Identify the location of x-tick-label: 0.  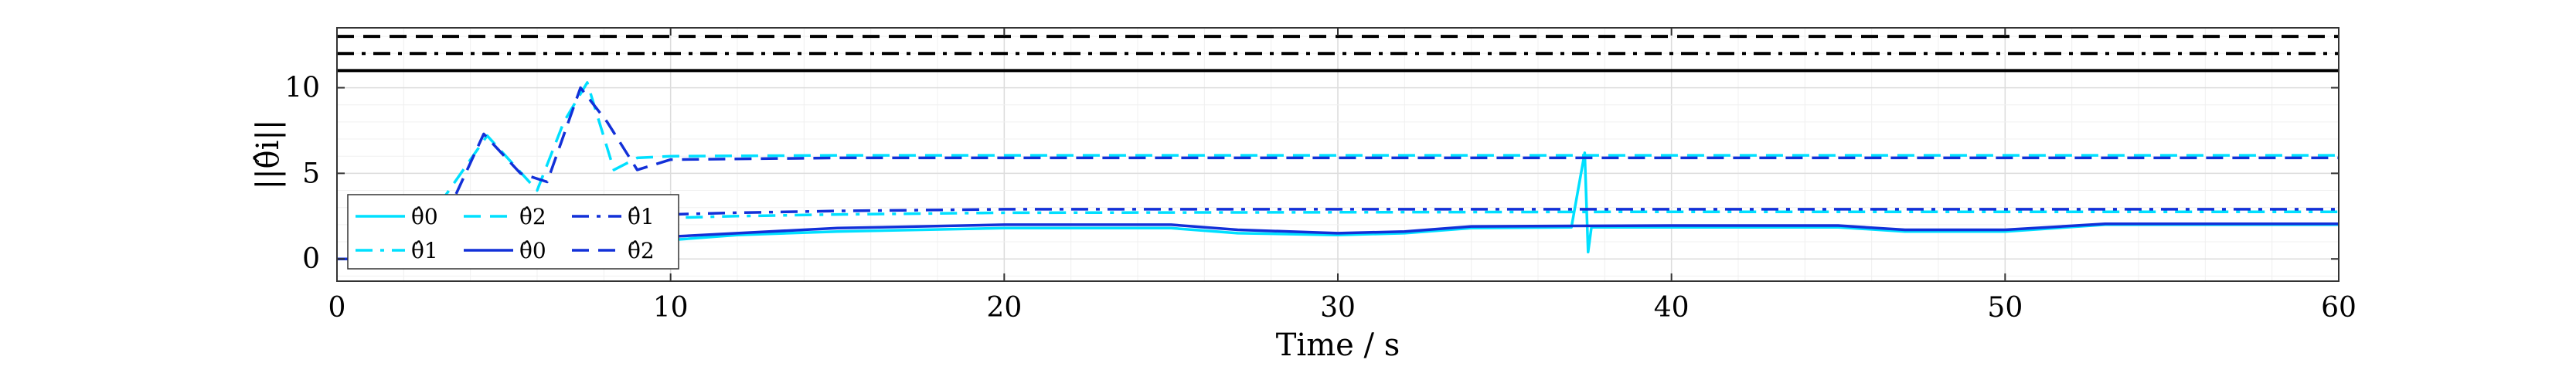
(337, 308).